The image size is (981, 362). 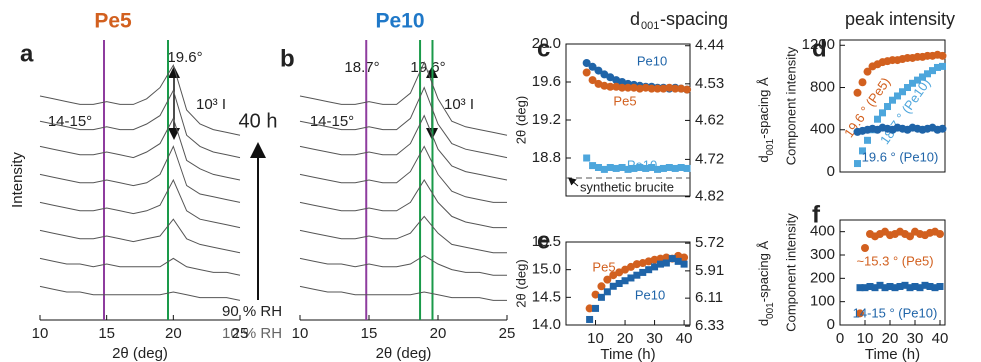 What do you see at coordinates (831, 171) in the screenshot?
I see `y-tick-label: 0` at bounding box center [831, 171].